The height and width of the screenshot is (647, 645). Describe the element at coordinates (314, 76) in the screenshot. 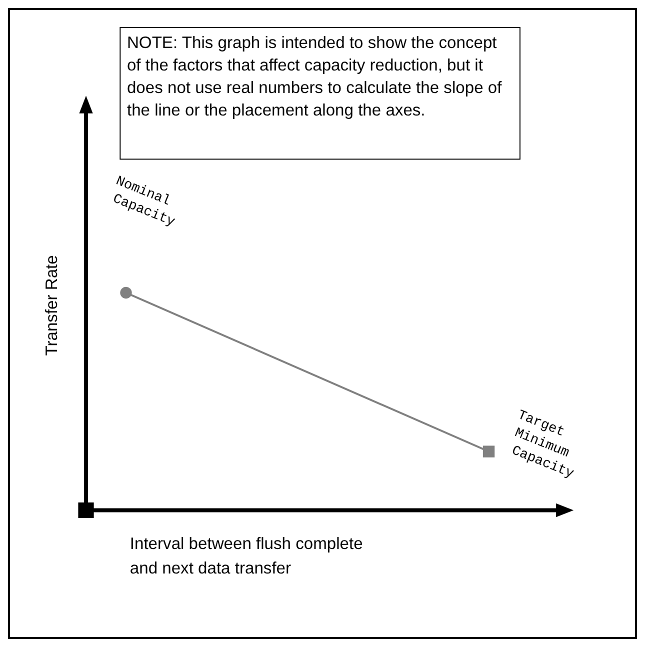

I see `text: NOTE: This graph is intended to show the concept of the factors that affect capacity reduction, but it does not use real numbers to calculate the slope of the line or the placement along the axes.` at that location.